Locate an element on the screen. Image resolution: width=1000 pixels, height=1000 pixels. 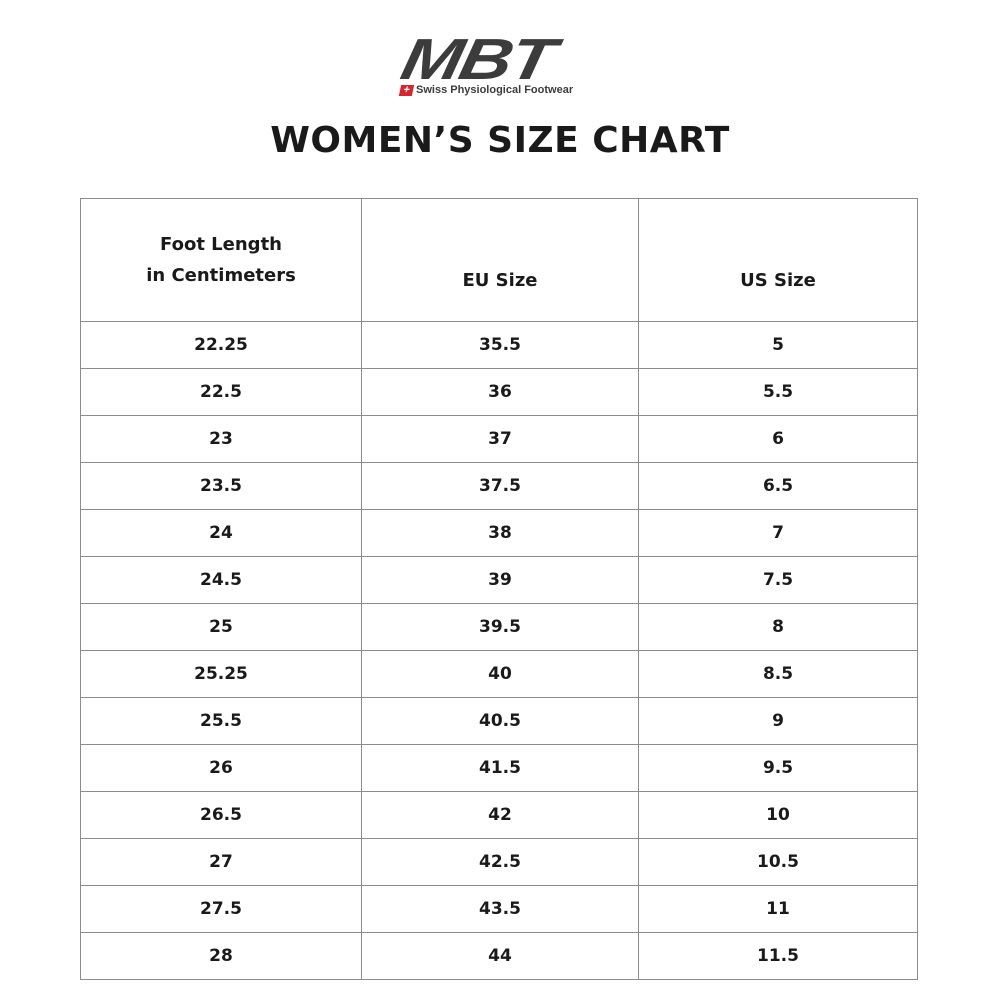
cell-us-size: 6 is located at coordinates (778, 439).